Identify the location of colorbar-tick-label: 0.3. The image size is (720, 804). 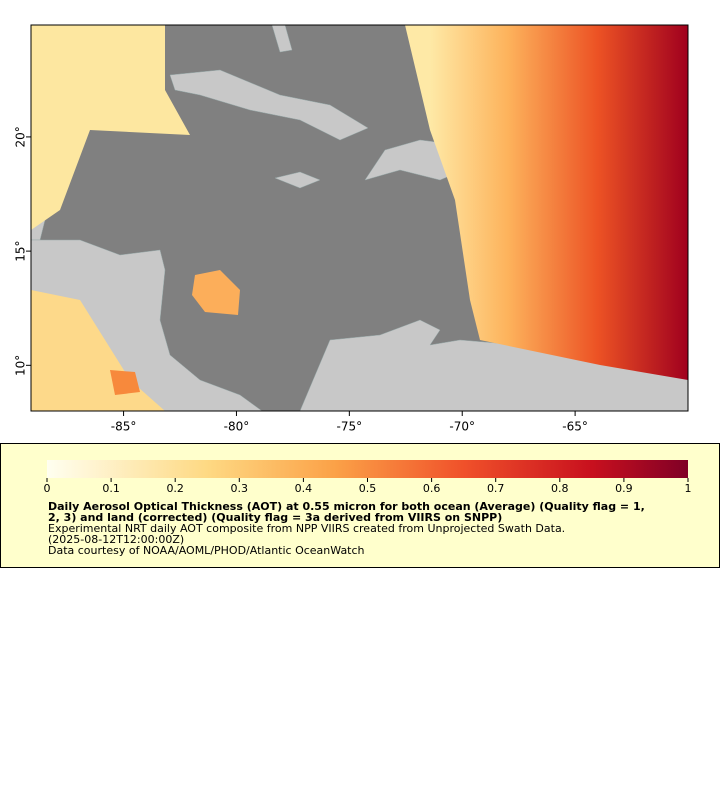
(240, 488).